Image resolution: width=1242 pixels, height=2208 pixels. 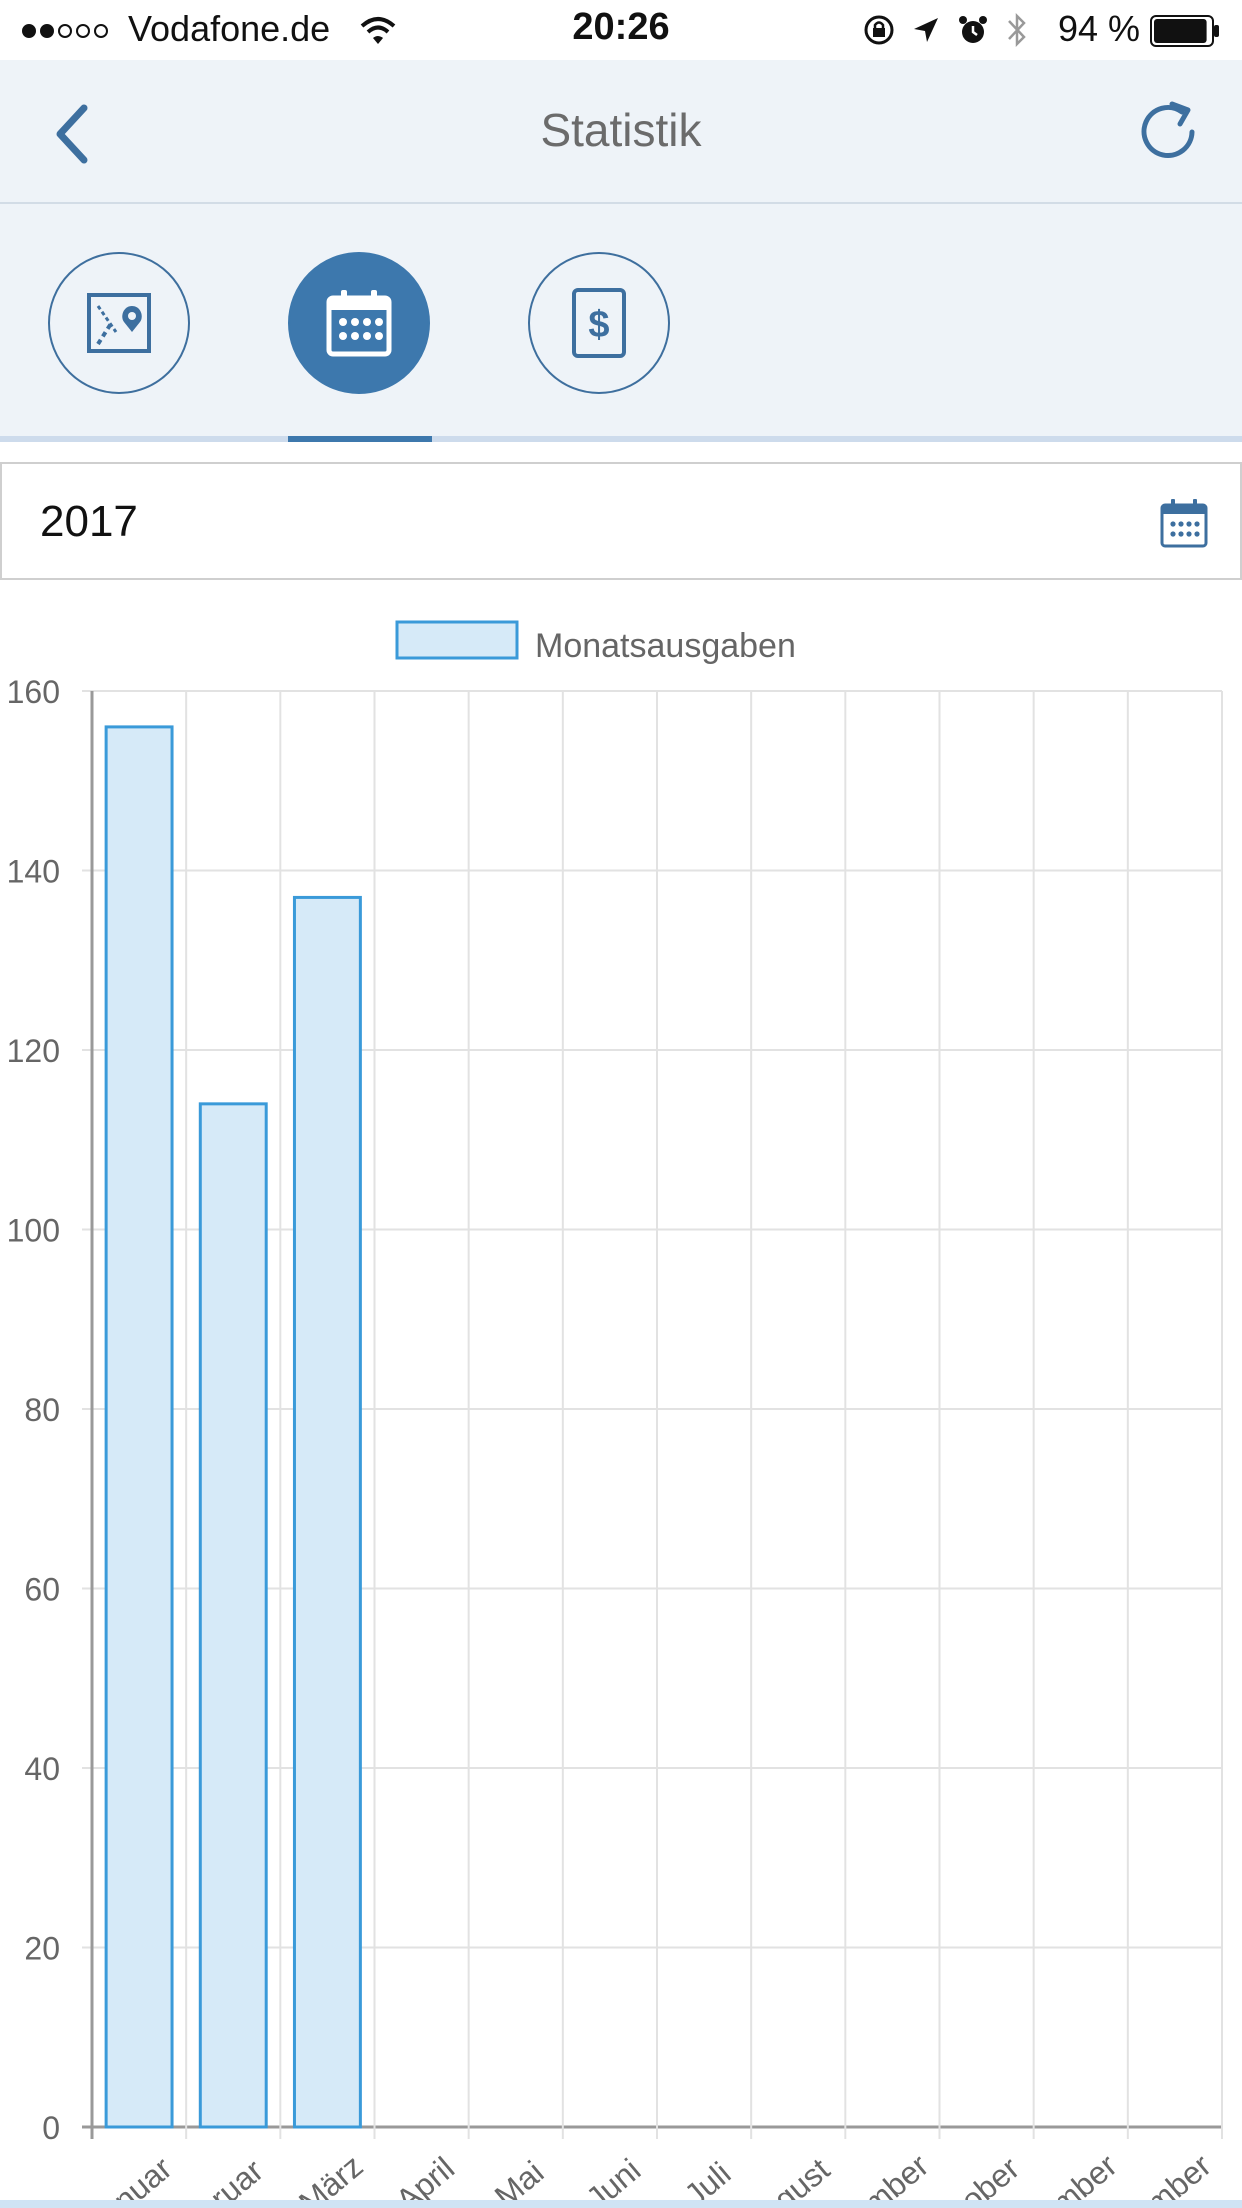 I want to click on bottom-strip, so click(x=621, y=2204).